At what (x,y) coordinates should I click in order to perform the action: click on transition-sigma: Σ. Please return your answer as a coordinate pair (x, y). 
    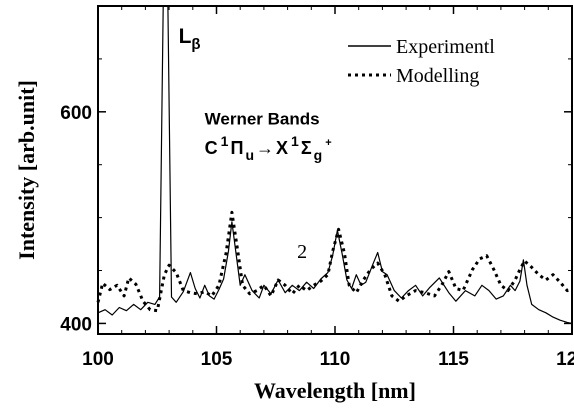
    Looking at the image, I should click on (306, 148).